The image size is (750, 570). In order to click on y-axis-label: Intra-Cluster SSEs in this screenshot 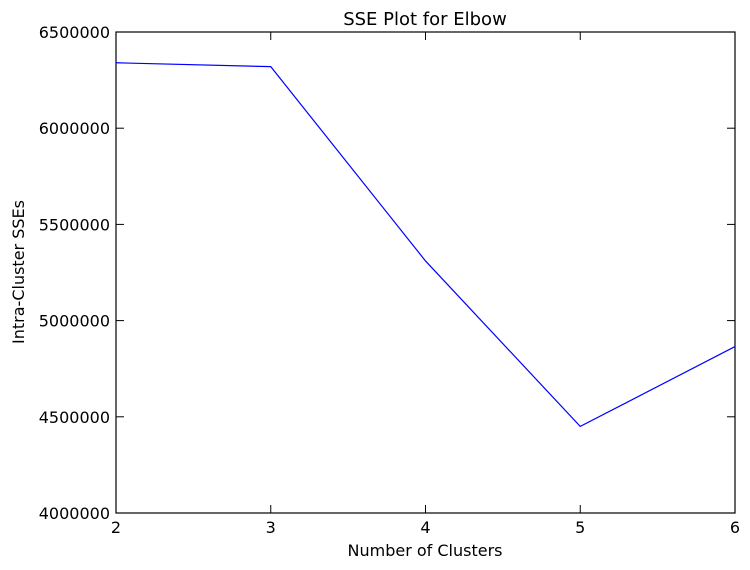, I will do `click(18, 272)`.